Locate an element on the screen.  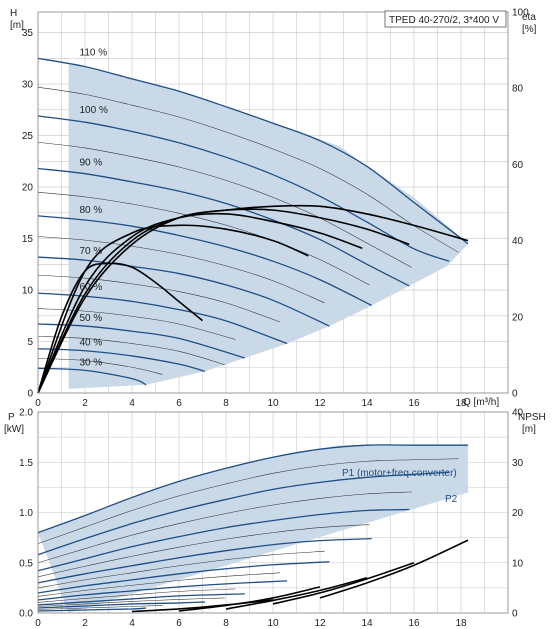
npsh-axis-label-unit: [m] is located at coordinates (529, 429).